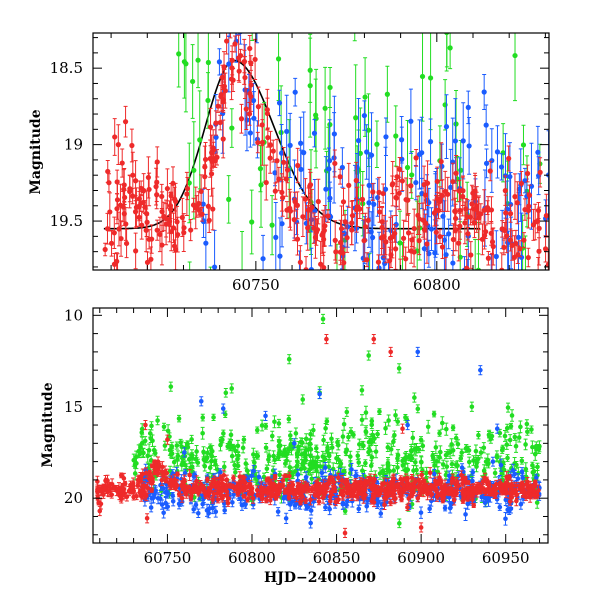 The height and width of the screenshot is (600, 600). What do you see at coordinates (501, 261) in the screenshot?
I see `top-red-errorbar` at bounding box center [501, 261].